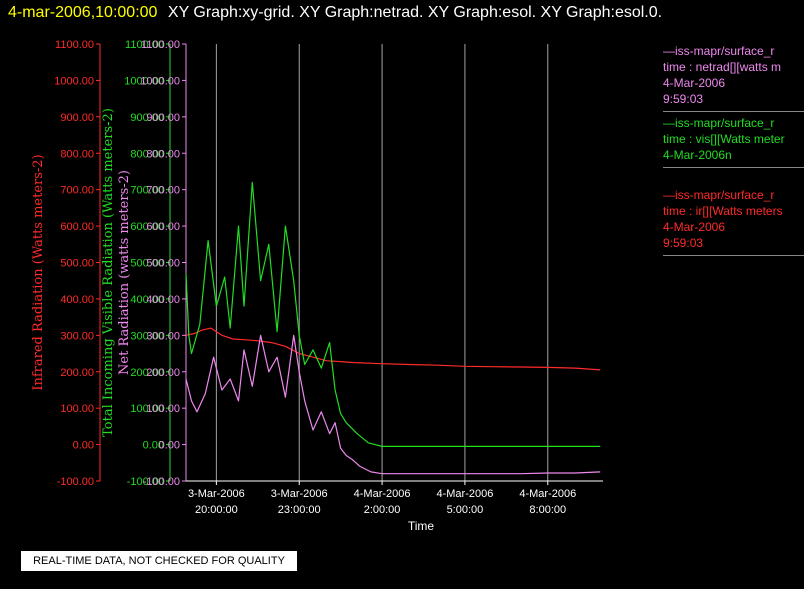  Describe the element at coordinates (83, 12) in the screenshot. I see `header-timestamp: 4-mar-2006,10:00:00` at that location.